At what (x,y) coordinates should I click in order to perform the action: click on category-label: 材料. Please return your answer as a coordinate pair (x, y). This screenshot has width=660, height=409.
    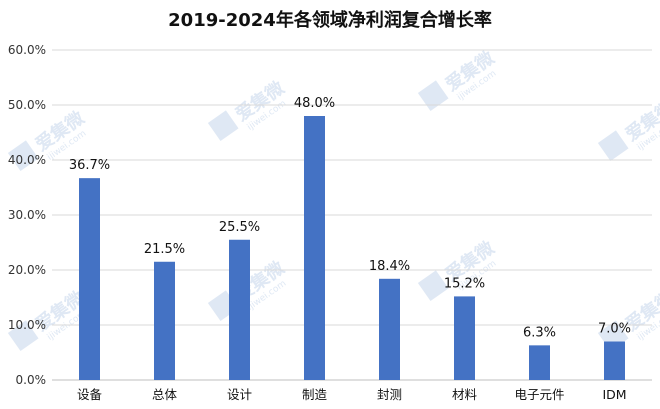
    Looking at the image, I should click on (465, 394).